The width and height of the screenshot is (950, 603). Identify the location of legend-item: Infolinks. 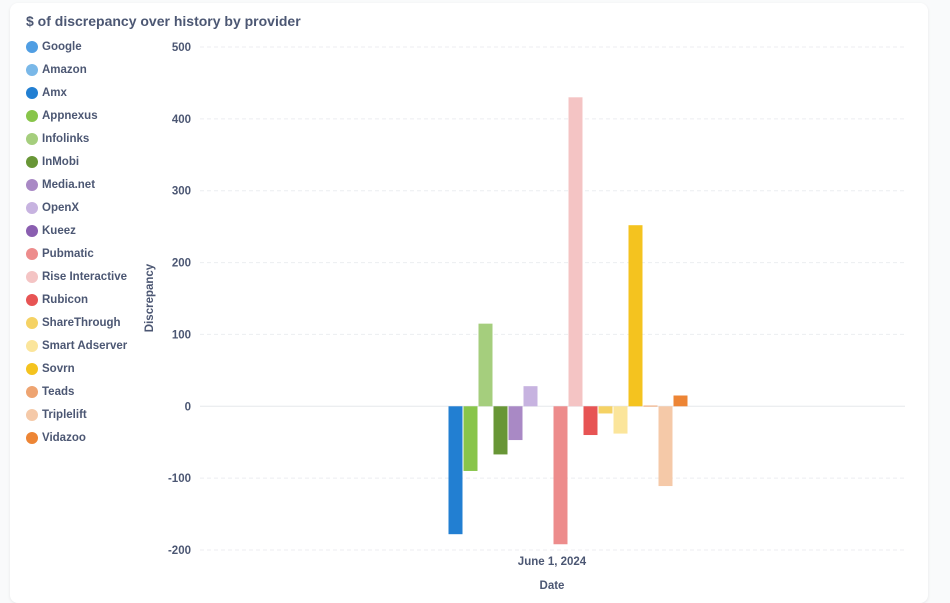
(76, 138).